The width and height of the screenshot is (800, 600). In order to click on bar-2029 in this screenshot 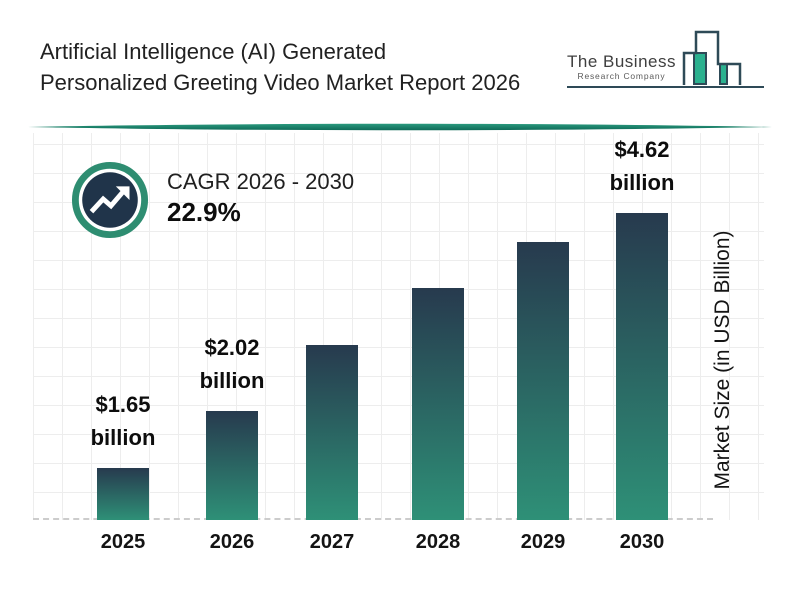, I will do `click(543, 381)`.